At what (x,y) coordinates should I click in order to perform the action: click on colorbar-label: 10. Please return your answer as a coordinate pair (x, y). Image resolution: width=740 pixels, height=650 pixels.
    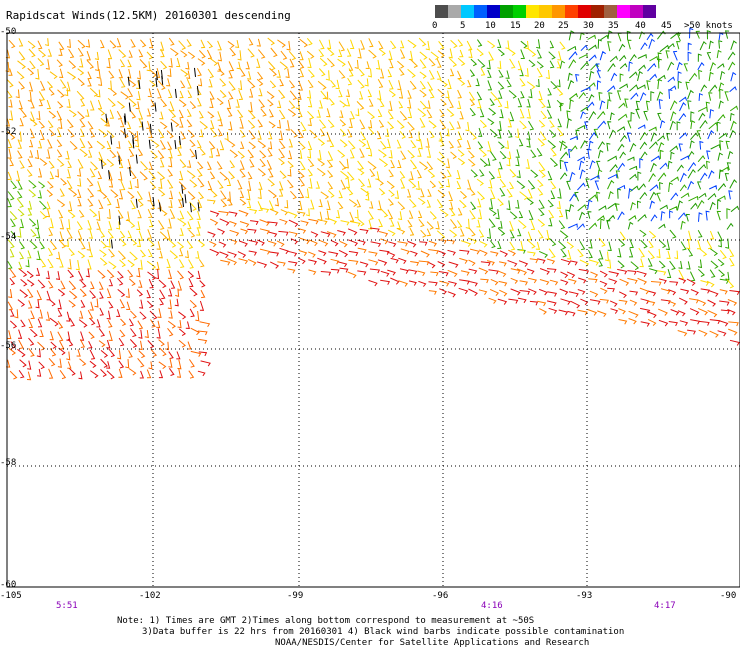
    Looking at the image, I should click on (490, 26).